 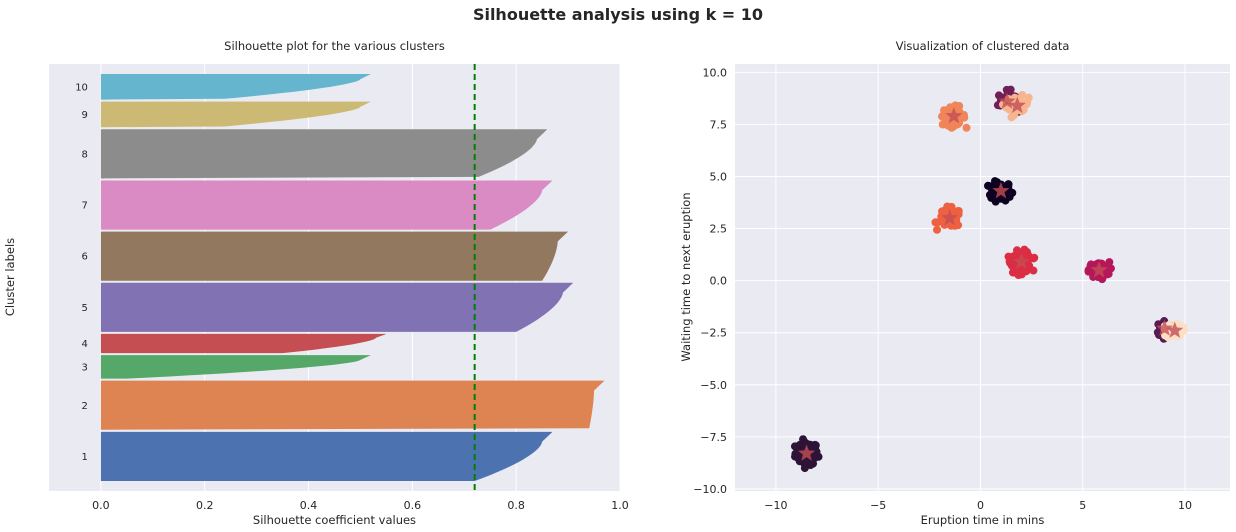 I want to click on scatter-x-tick-label: −10, so click(x=775, y=505).